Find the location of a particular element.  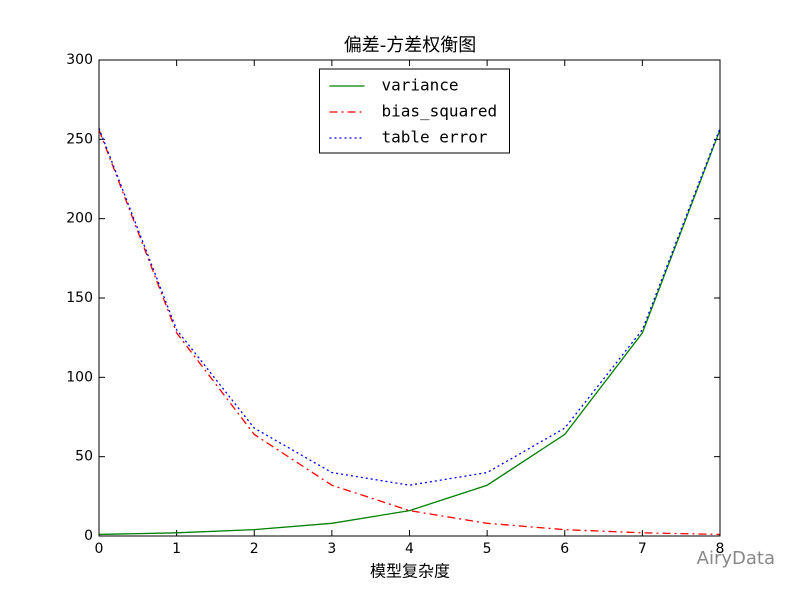

y-tick-label: 200 is located at coordinates (79, 219).